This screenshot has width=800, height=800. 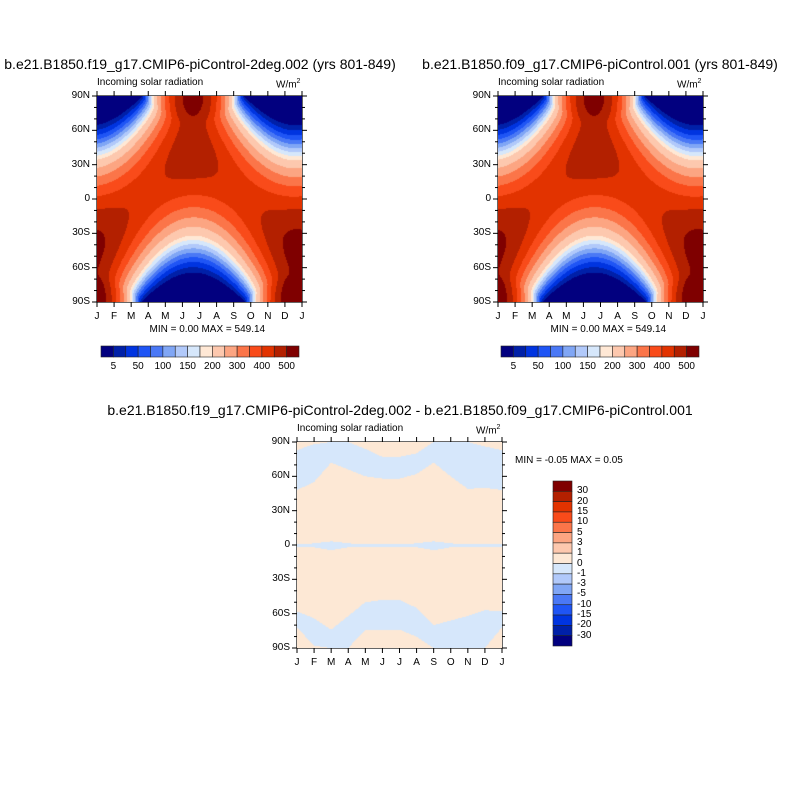 What do you see at coordinates (583, 511) in the screenshot?
I see `colorbar-label: 15` at bounding box center [583, 511].